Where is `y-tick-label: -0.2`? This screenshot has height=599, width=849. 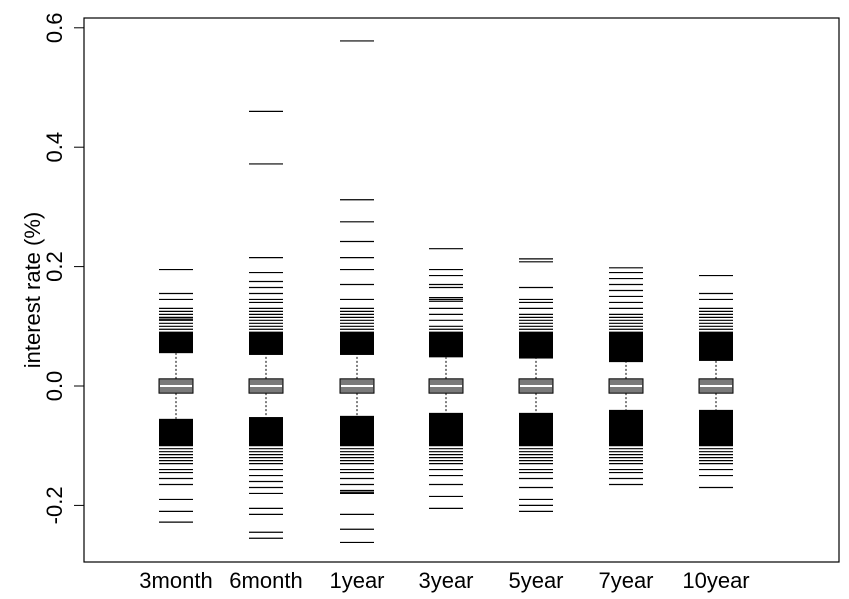
y-tick-label: -0.2 is located at coordinates (54, 505).